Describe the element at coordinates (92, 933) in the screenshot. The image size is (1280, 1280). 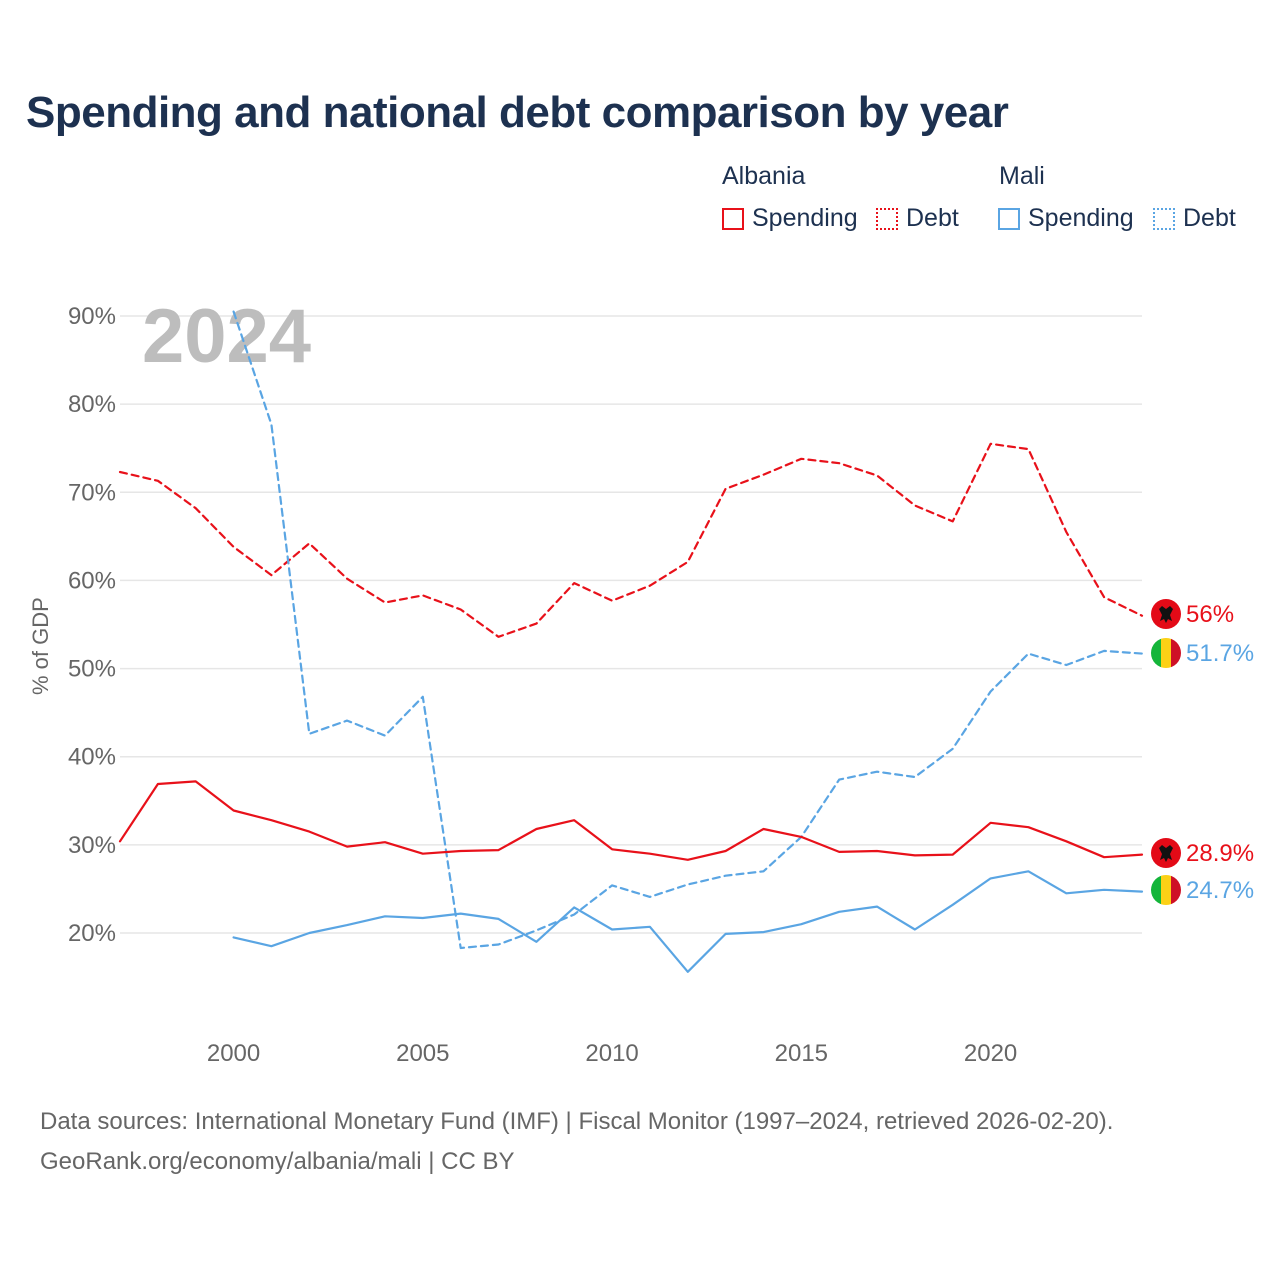
I see `y-tick-label: 20%` at that location.